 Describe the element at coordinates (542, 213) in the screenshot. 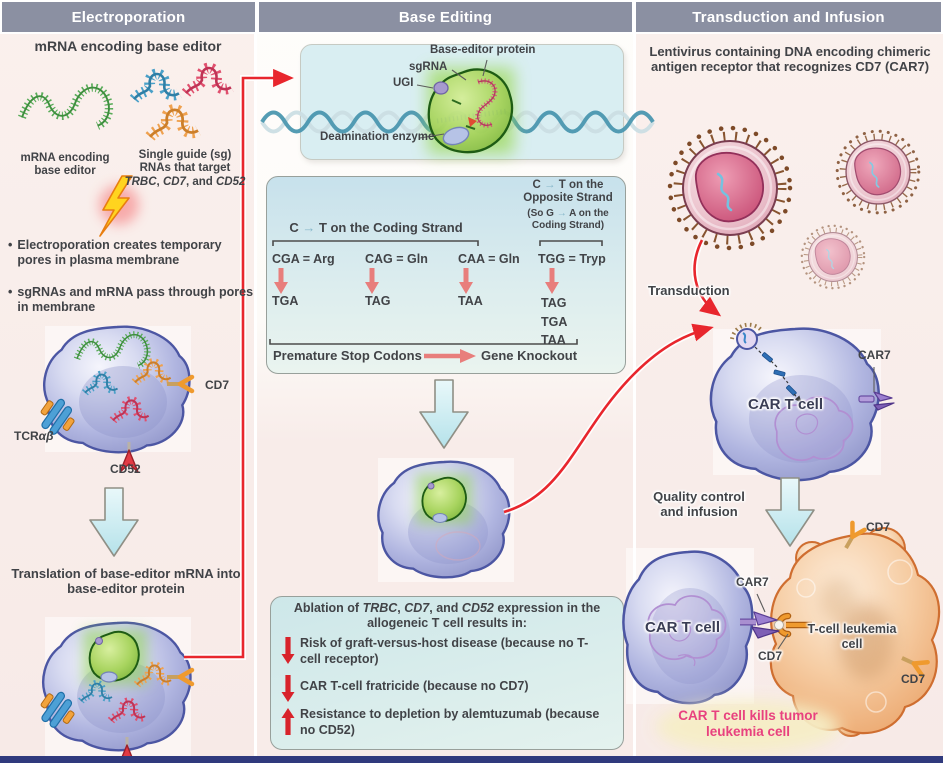

I see `sub-pre: (So G` at that location.